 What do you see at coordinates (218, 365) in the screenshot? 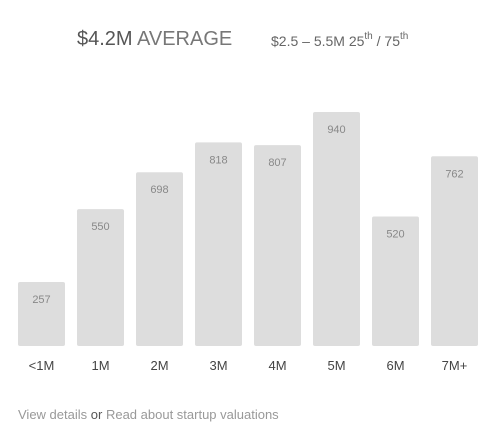
I see `category-label: 3M` at bounding box center [218, 365].